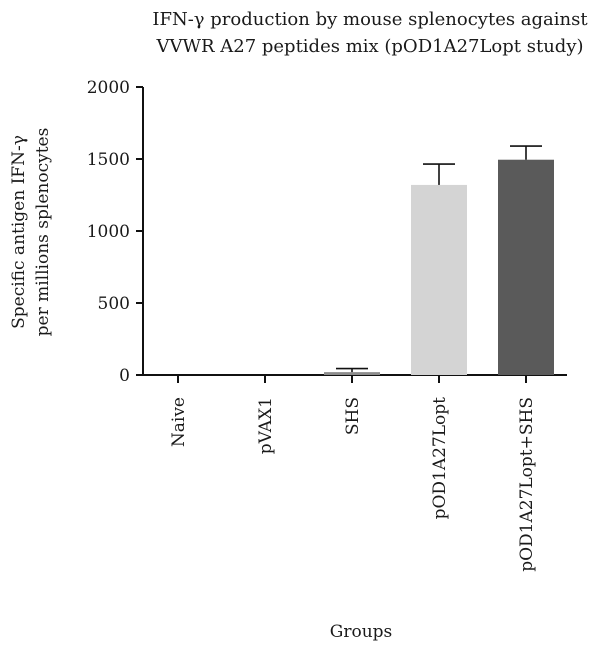 The height and width of the screenshot is (646, 600). Describe the element at coordinates (108, 88) in the screenshot. I see `y-tick-label-2000: 2000` at that location.